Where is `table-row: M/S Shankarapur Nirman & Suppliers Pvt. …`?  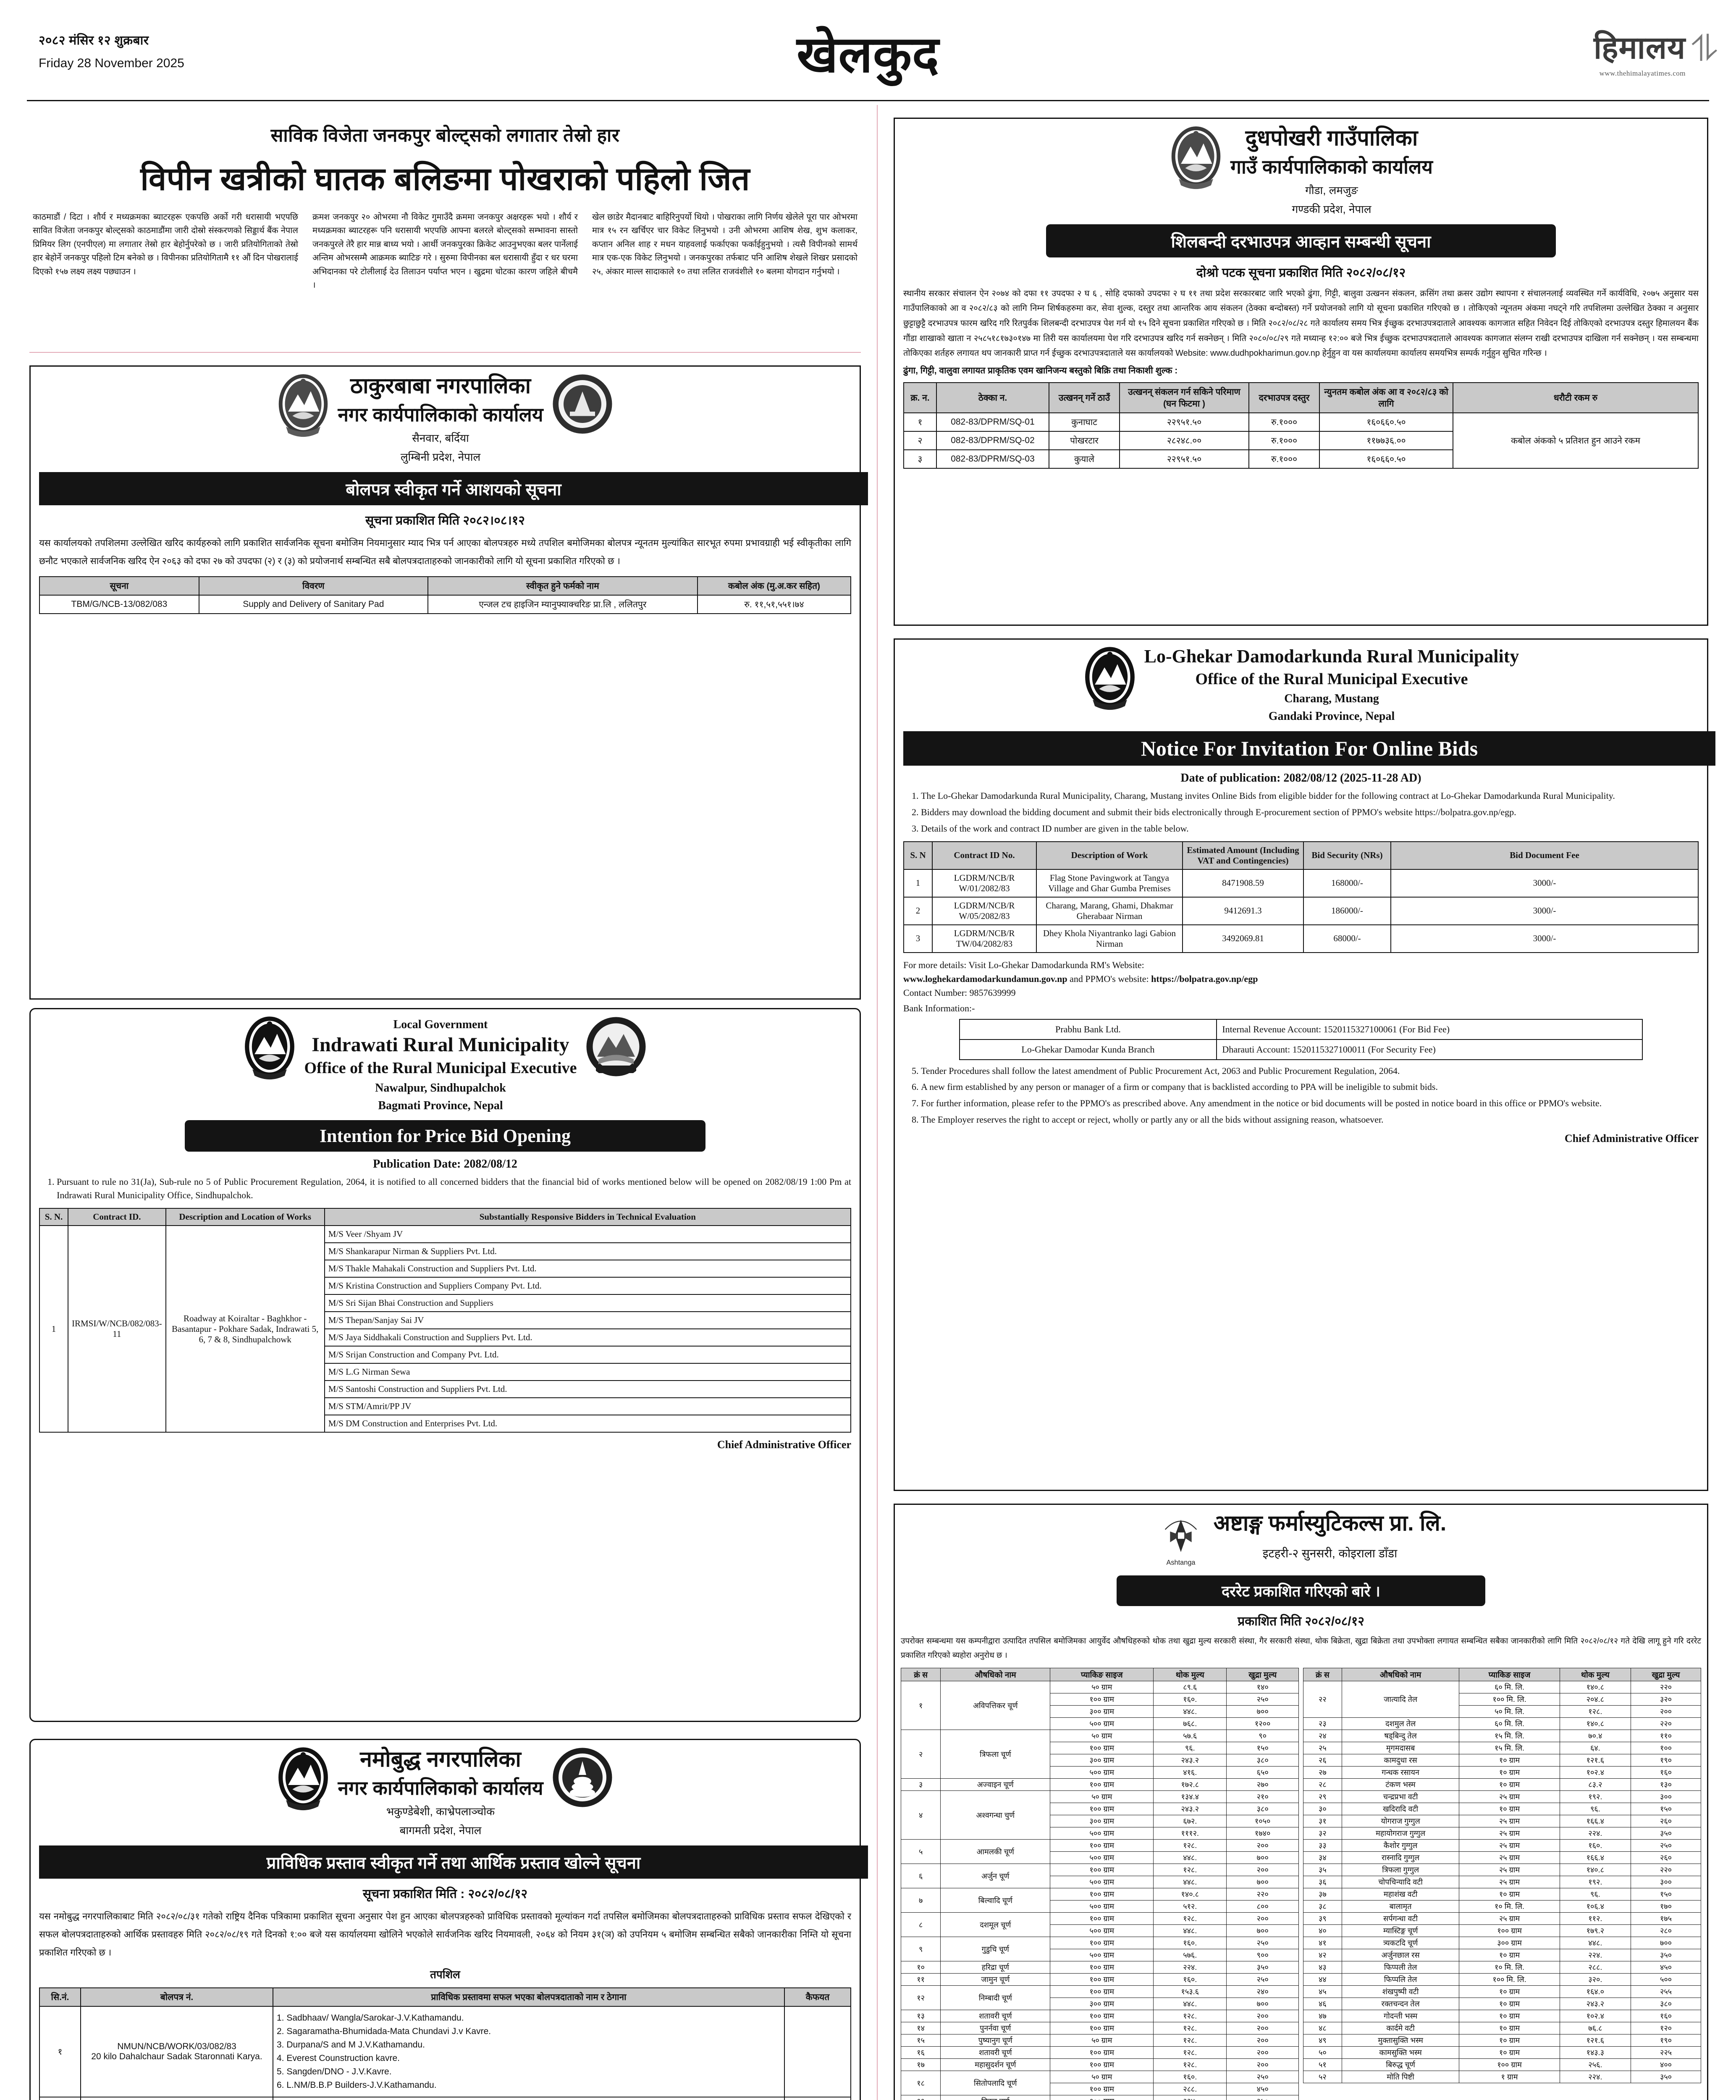 table-row: M/S Shankarapur Nirman & Suppliers Pvt. … is located at coordinates (445, 1251).